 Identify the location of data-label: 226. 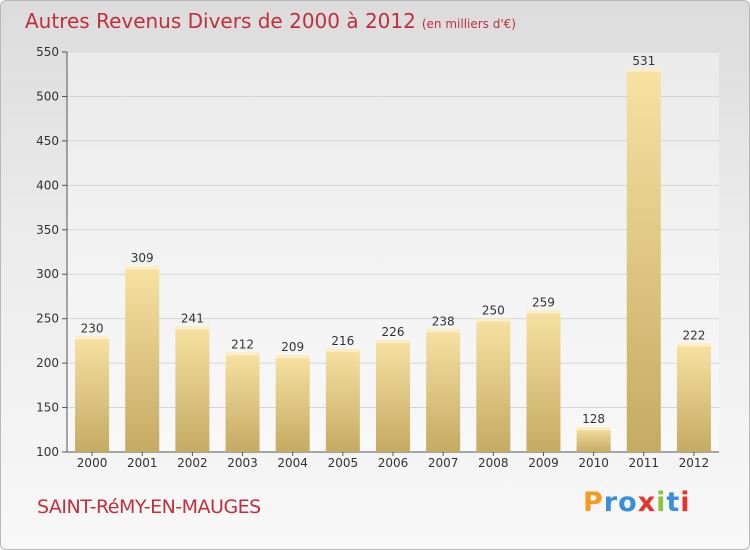
(393, 332).